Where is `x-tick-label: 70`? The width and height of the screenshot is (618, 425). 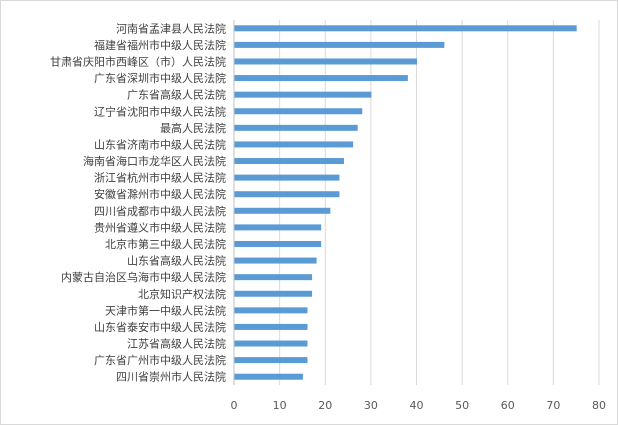 x-tick-label: 70 is located at coordinates (553, 405).